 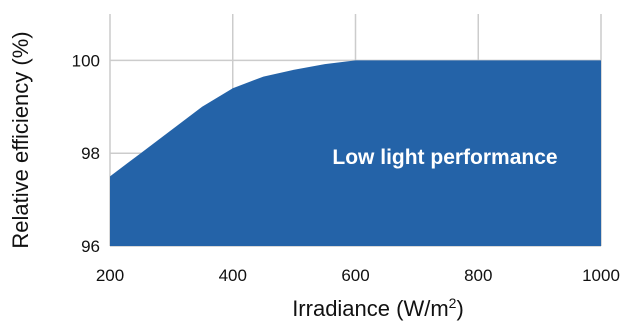 I want to click on x-tick-label: 600, so click(x=355, y=275).